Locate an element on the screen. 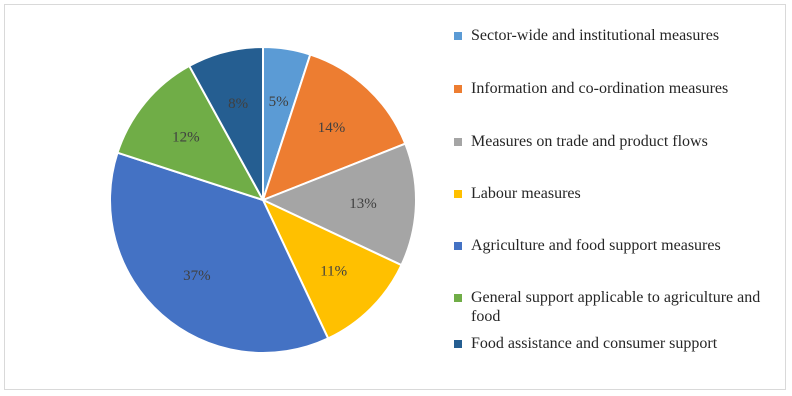  data-label-2: 13% is located at coordinates (363, 204).